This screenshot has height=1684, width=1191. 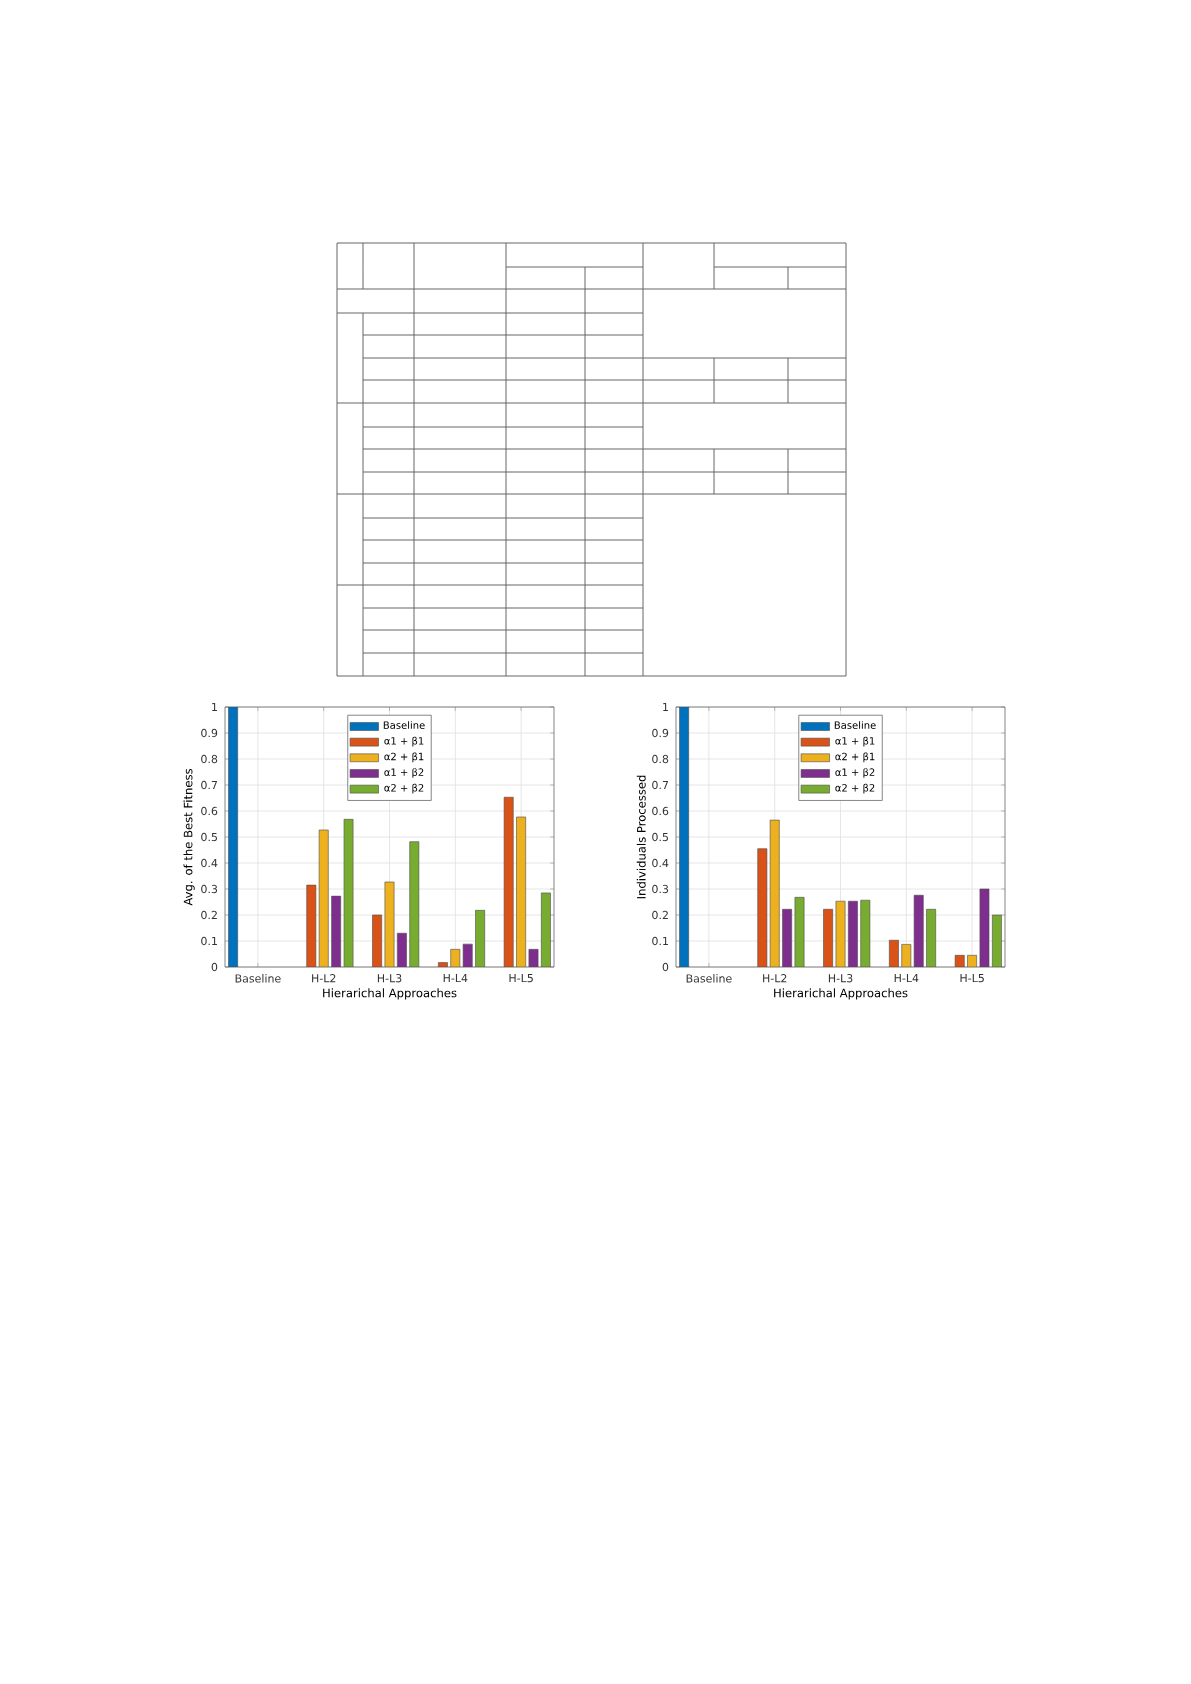 I want to click on y-axis-title: Individuals Processed, so click(x=641, y=837).